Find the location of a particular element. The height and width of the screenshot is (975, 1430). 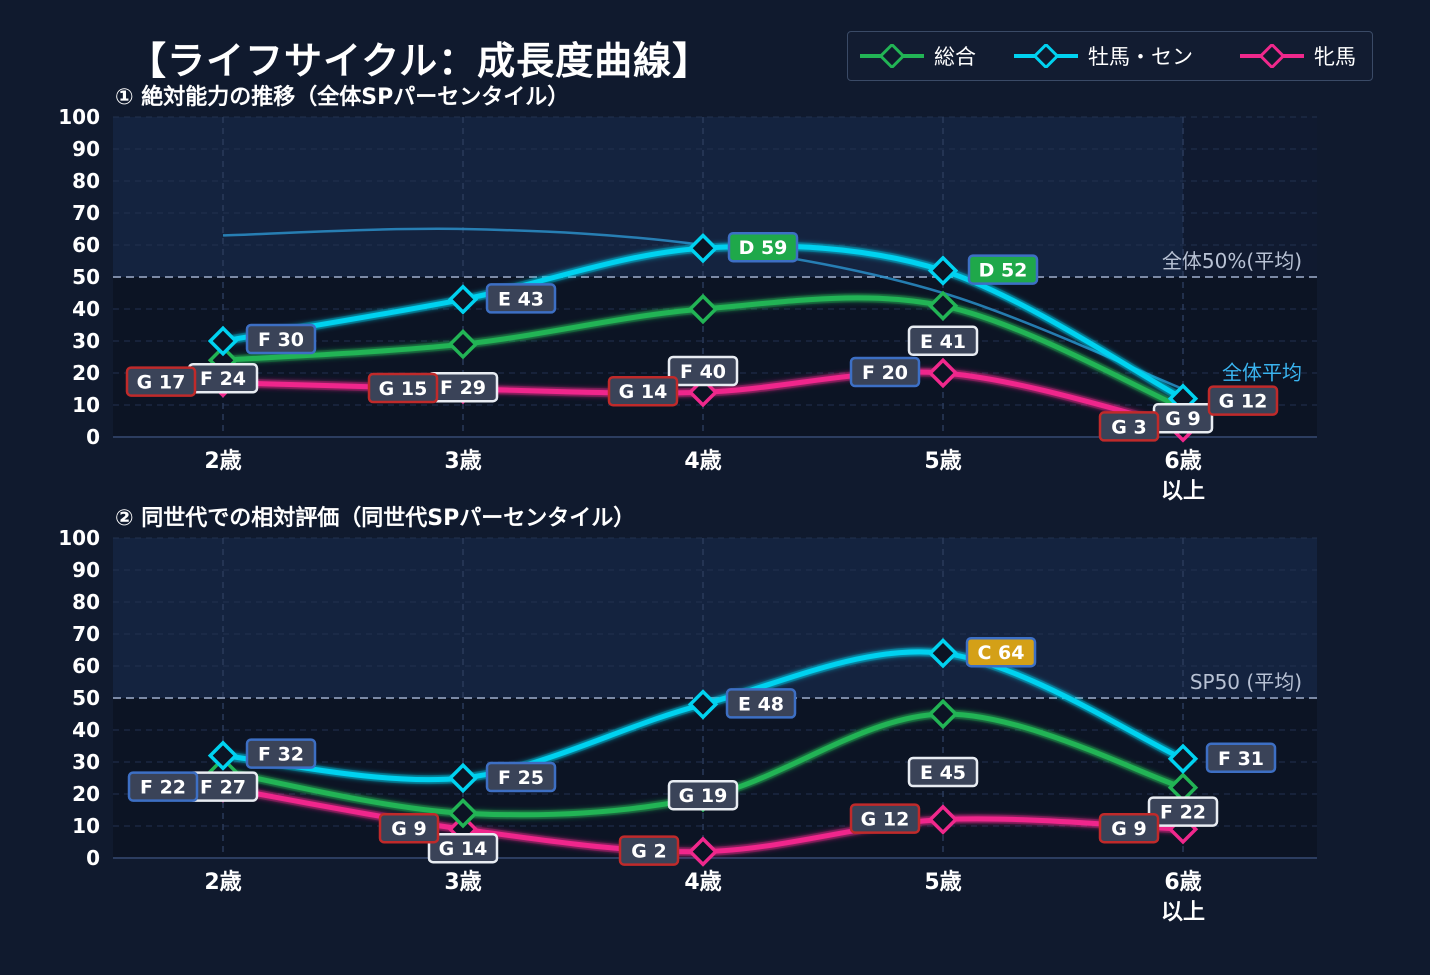

data-label-male: F 25 is located at coordinates (521, 777).